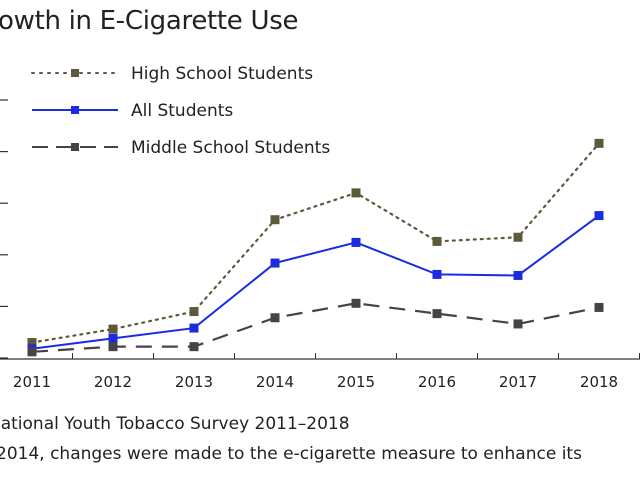 The width and height of the screenshot is (640, 480). What do you see at coordinates (356, 382) in the screenshot?
I see `x-tick-label: 2015` at bounding box center [356, 382].